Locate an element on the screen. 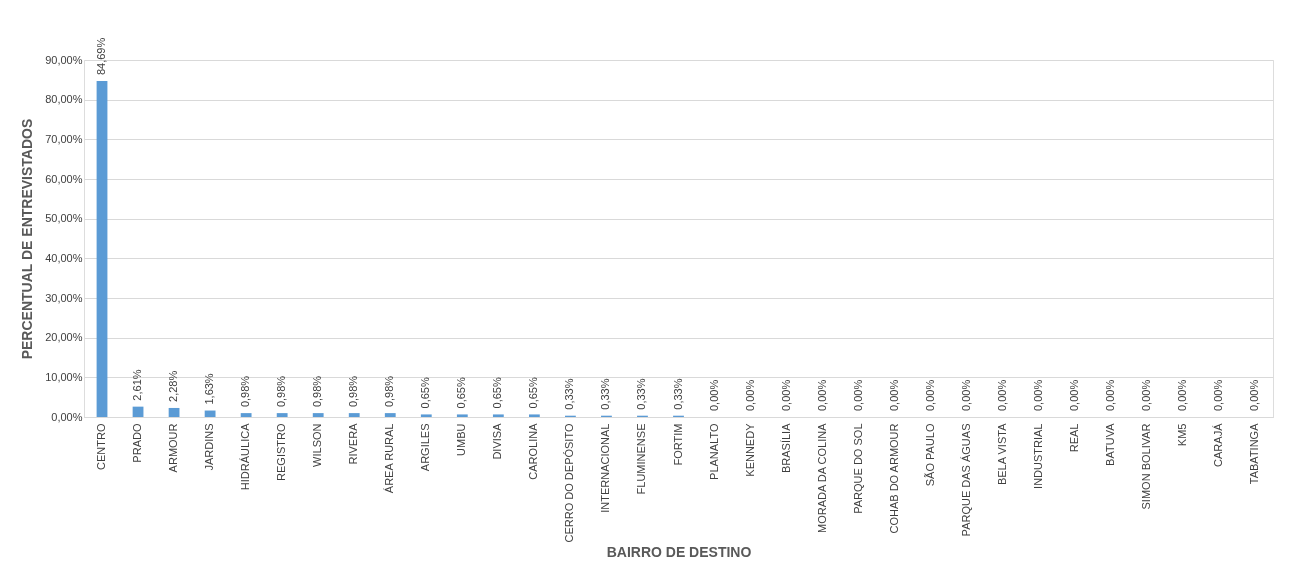  y-tick-label: 20,00% is located at coordinates (64, 337).